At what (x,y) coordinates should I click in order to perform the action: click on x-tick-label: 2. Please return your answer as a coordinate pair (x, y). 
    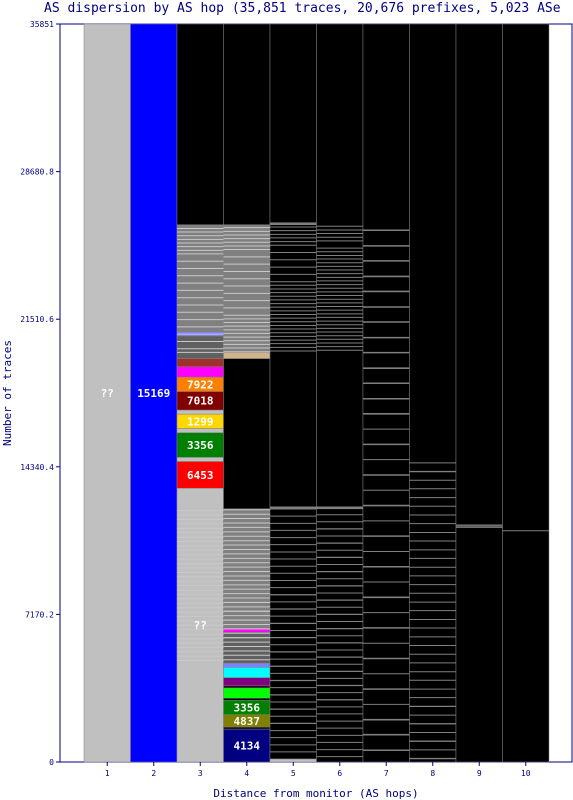
    Looking at the image, I should click on (153, 773).